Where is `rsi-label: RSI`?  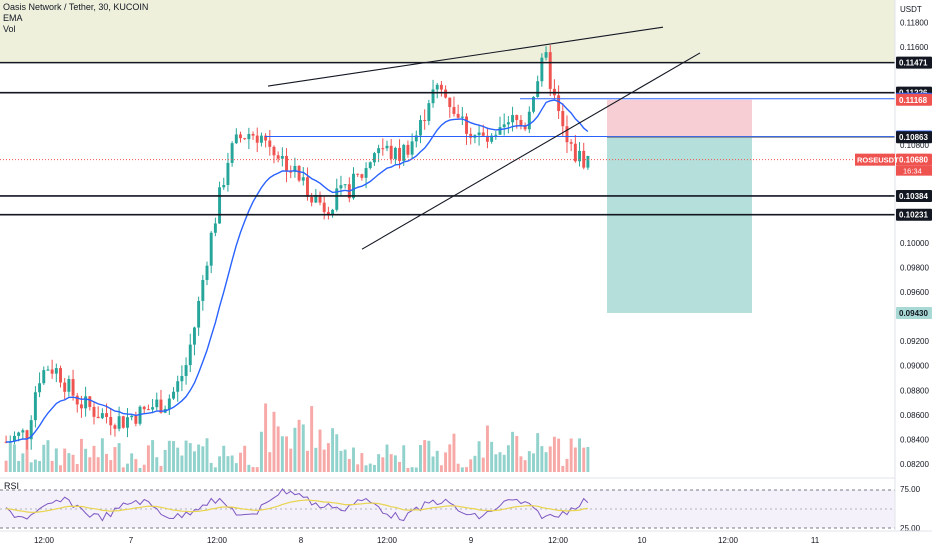 rsi-label: RSI is located at coordinates (11, 486).